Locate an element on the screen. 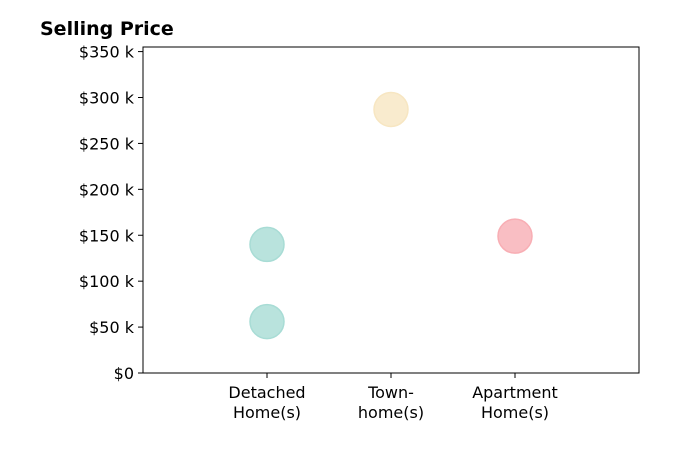 The width and height of the screenshot is (679, 466). y-tick-label: $350 k is located at coordinates (107, 52).